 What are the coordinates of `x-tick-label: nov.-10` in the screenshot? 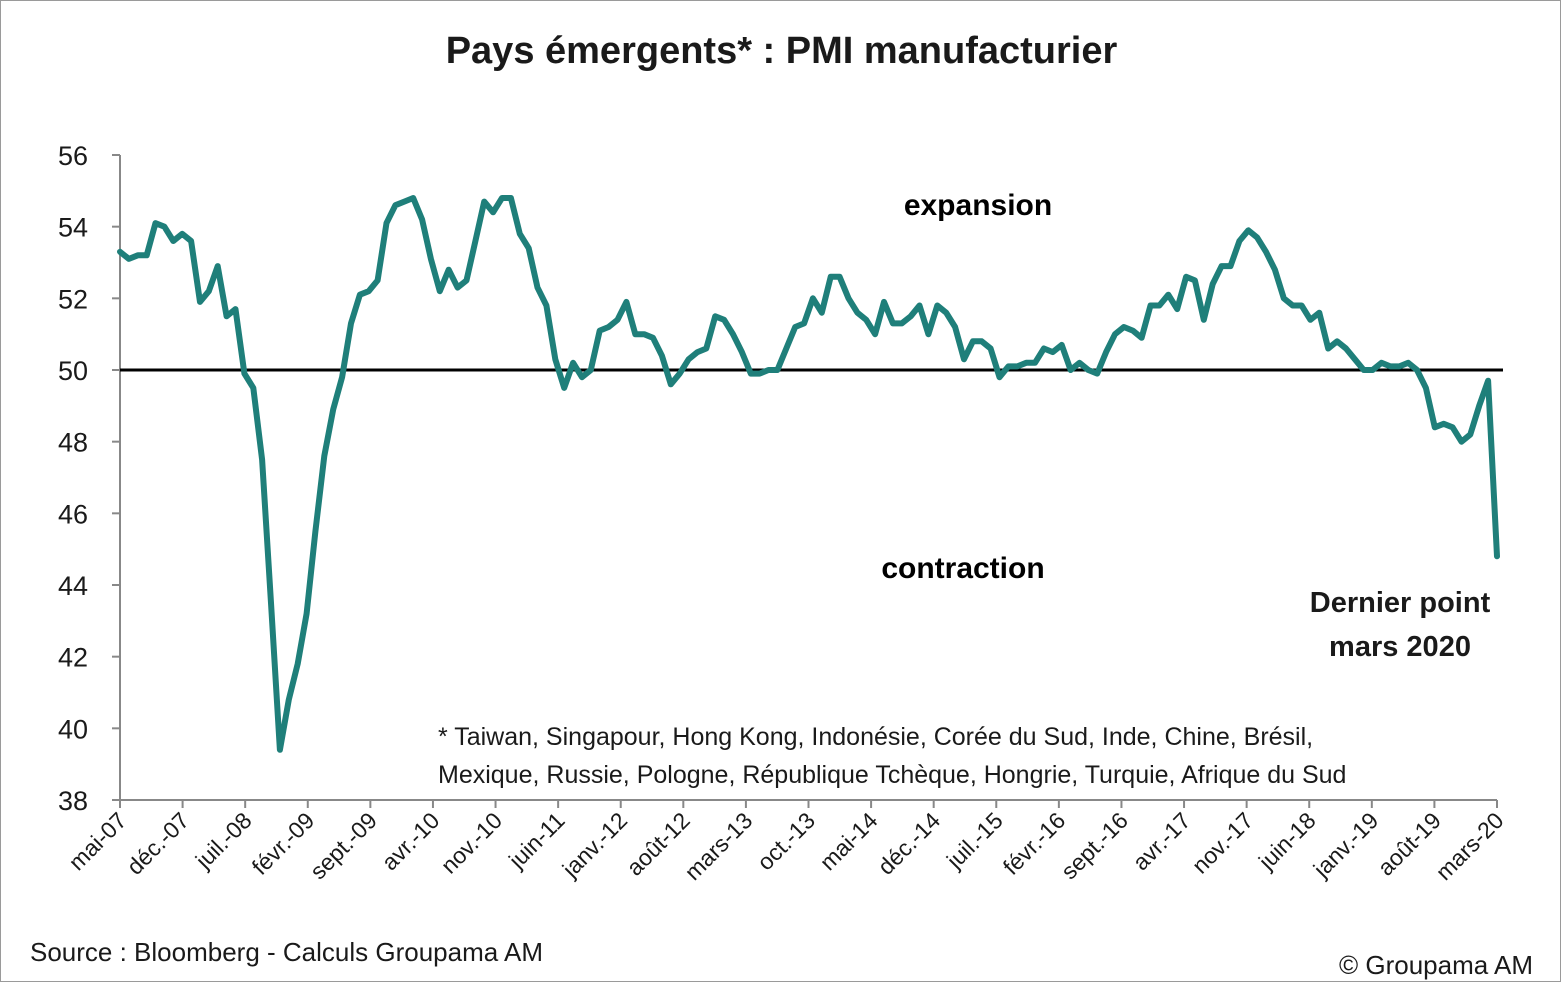 It's located at (471, 842).